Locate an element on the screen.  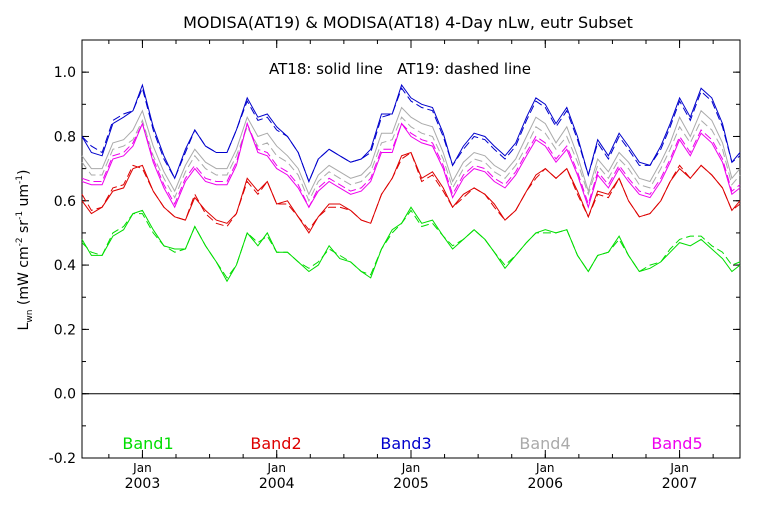
y-label-exponent: -2 is located at coordinates (20, 241).